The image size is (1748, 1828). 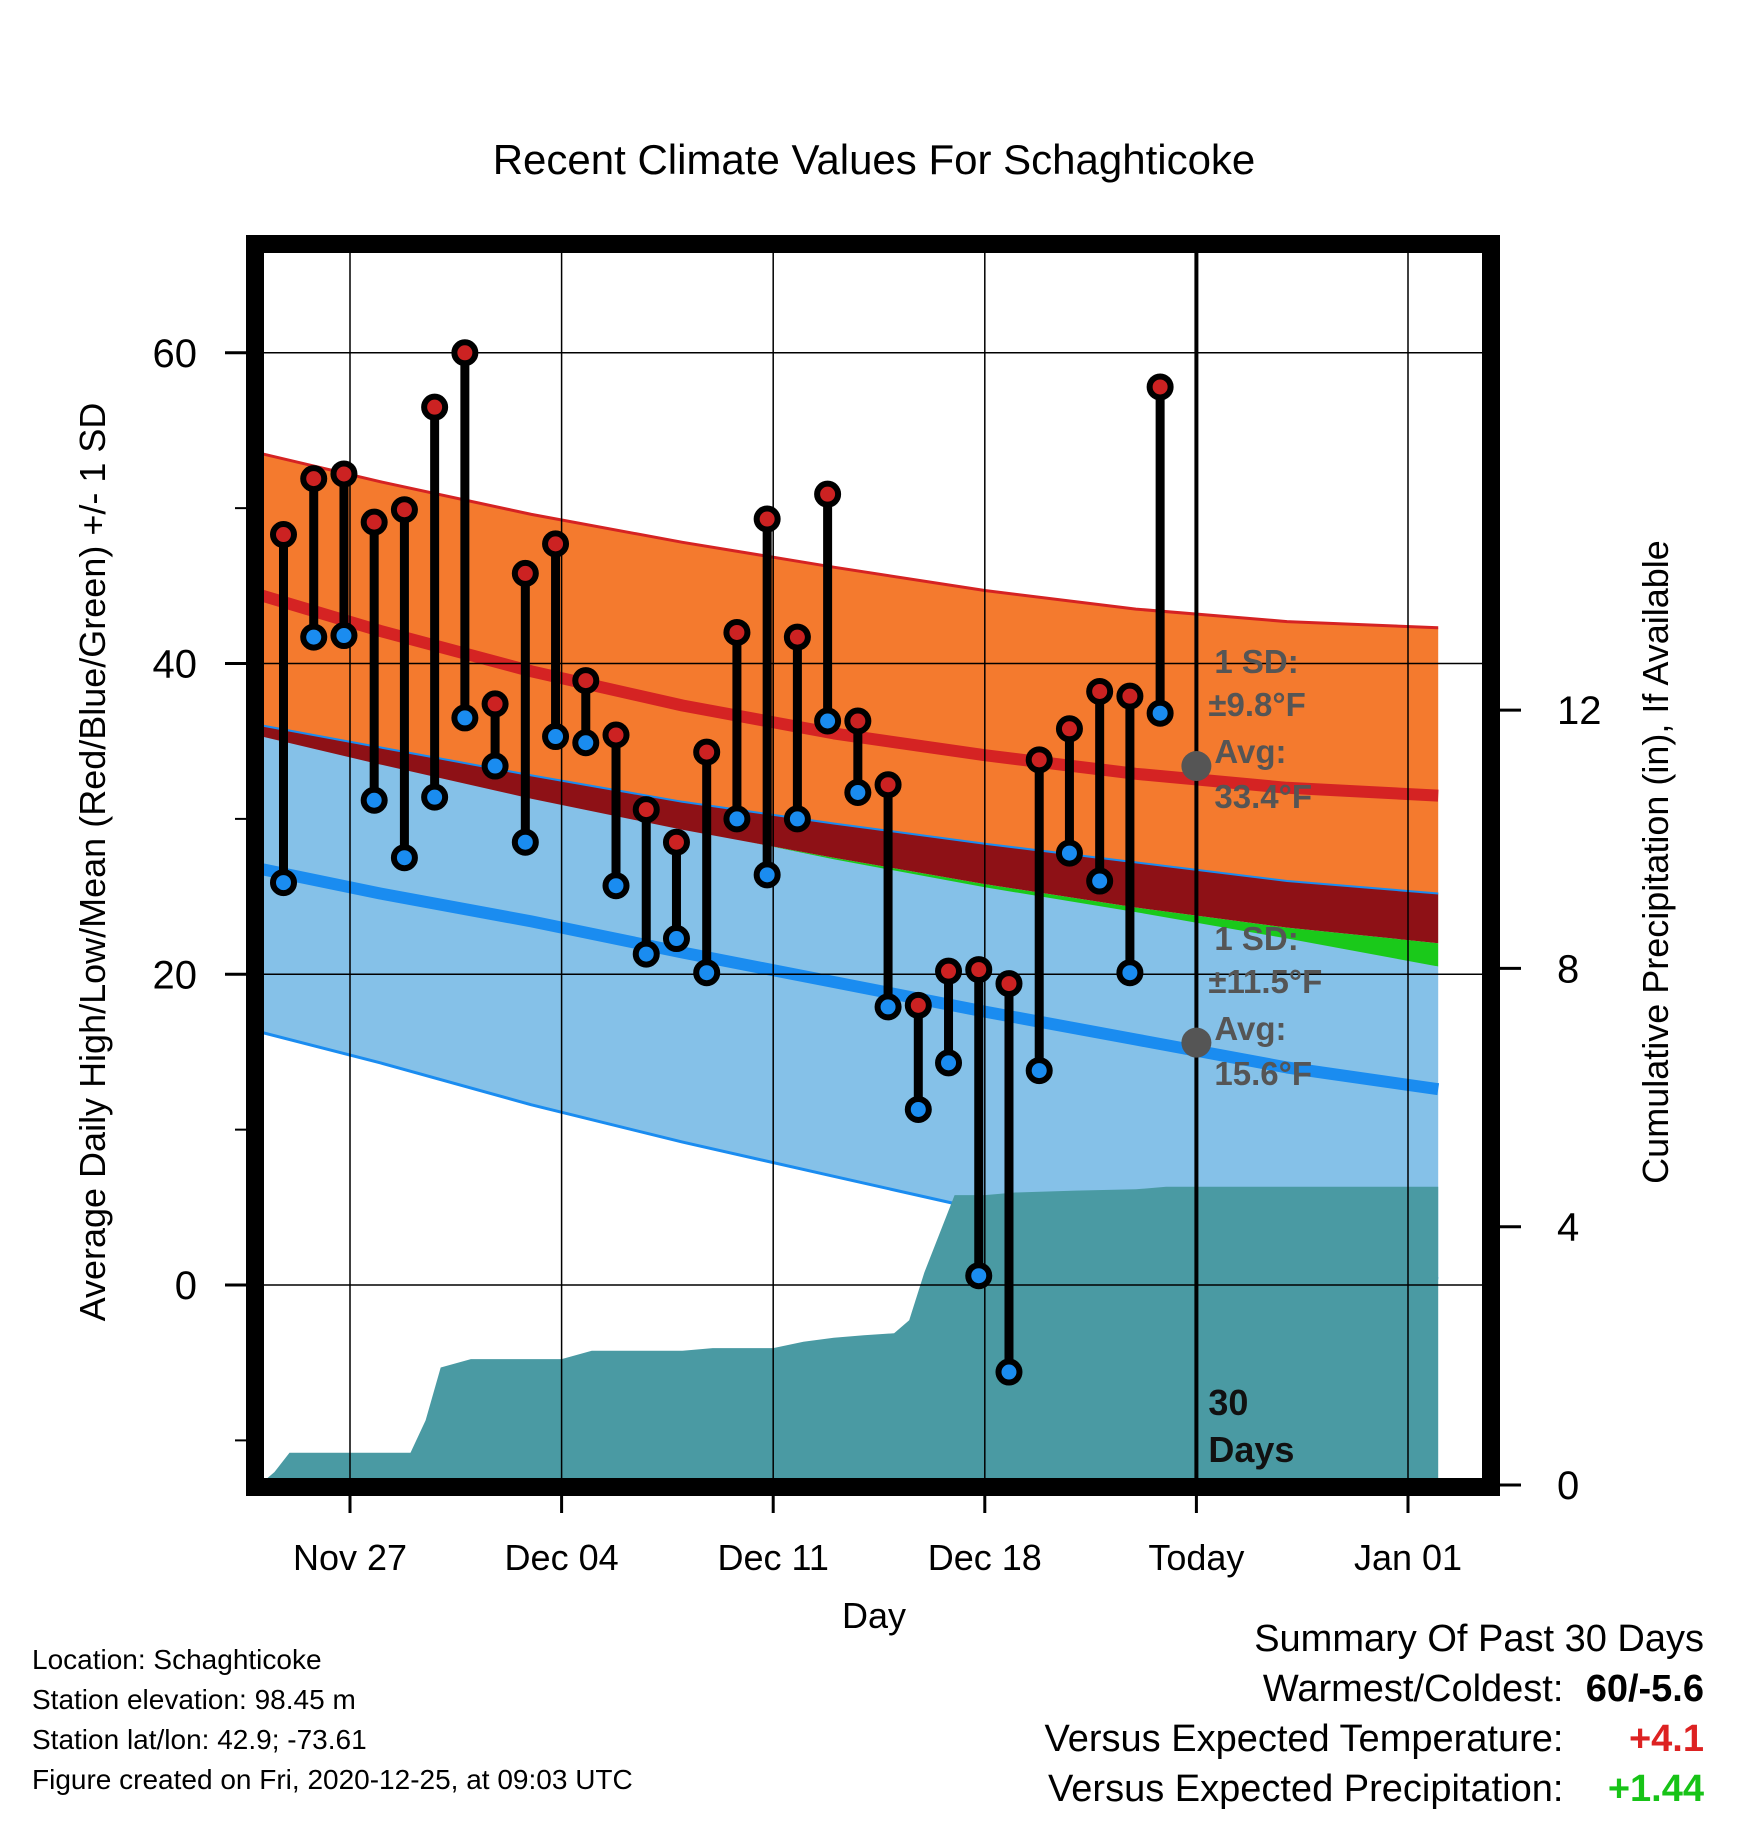 What do you see at coordinates (199, 1739) in the screenshot?
I see `latlon-text: Station lat/lon: 42.9; -73.61` at bounding box center [199, 1739].